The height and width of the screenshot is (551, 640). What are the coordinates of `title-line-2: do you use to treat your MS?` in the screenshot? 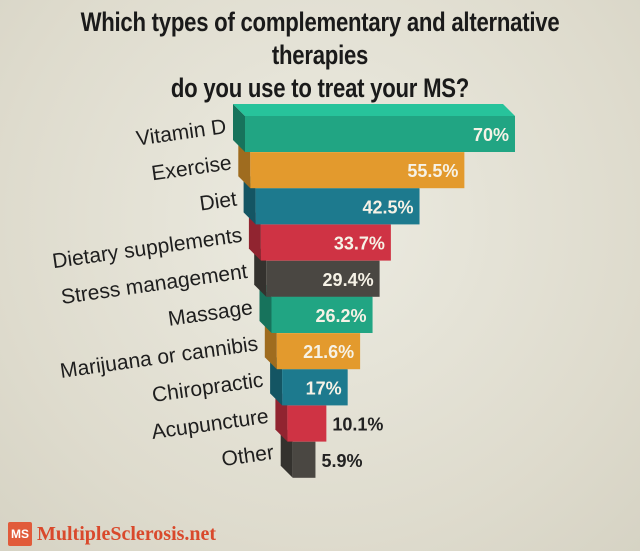 It's located at (320, 88).